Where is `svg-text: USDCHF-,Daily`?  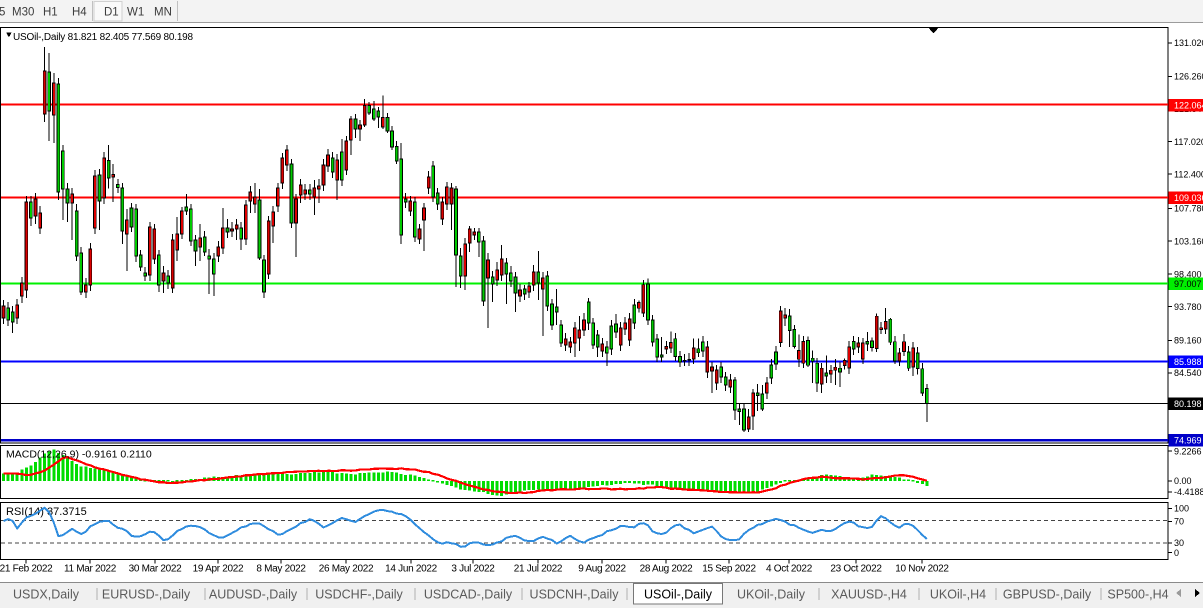
svg-text: USDCHF-,Daily is located at coordinates (359, 595).